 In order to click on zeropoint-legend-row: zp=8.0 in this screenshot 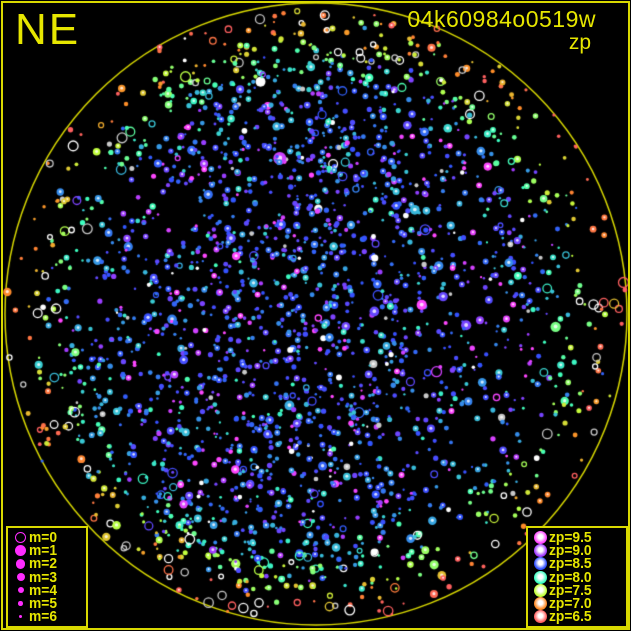, I will do `click(577, 577)`.